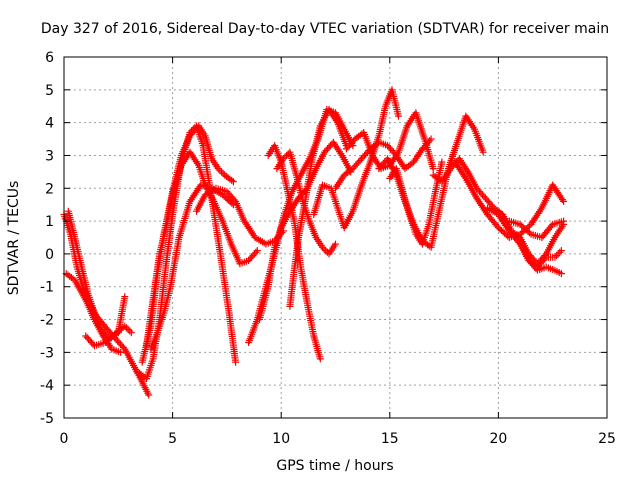  I want to click on series-s4, so click(108, 336).